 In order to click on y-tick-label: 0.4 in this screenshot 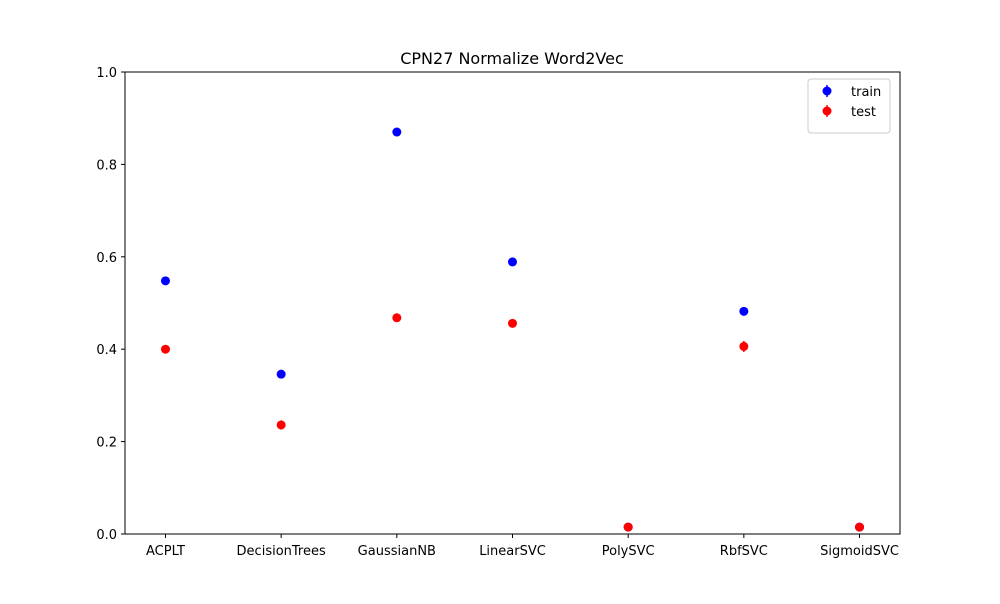, I will do `click(106, 350)`.